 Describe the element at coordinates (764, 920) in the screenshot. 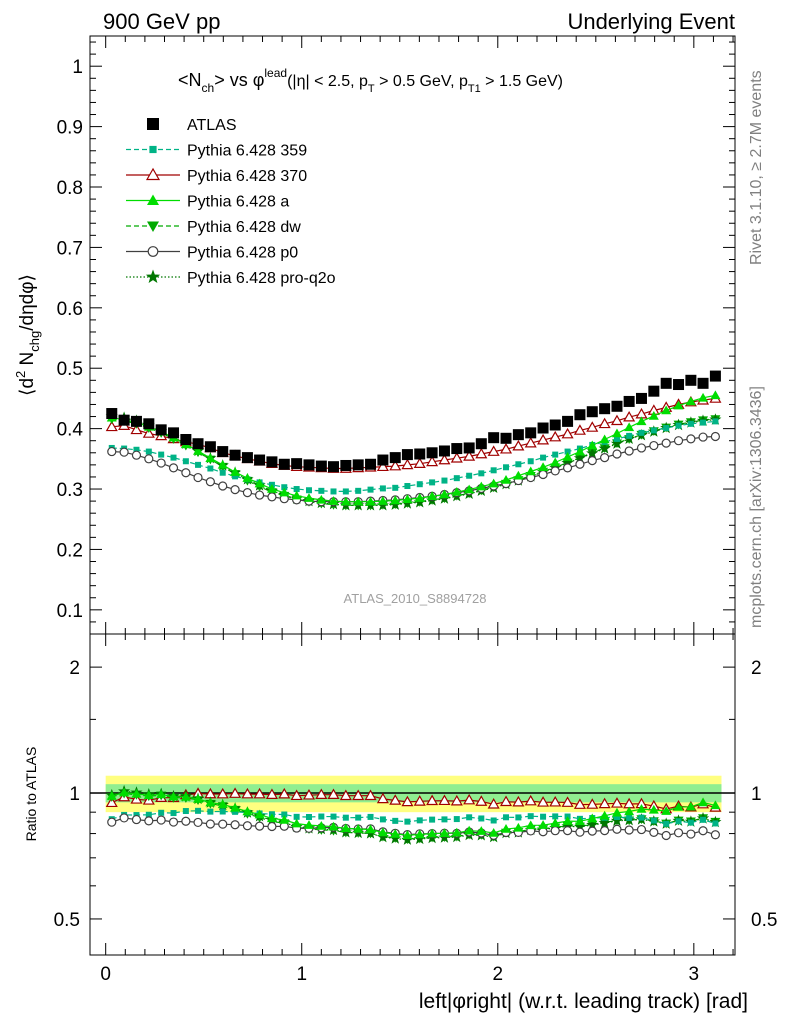

I see `ratio-y-tick-label-right: 0.5` at that location.